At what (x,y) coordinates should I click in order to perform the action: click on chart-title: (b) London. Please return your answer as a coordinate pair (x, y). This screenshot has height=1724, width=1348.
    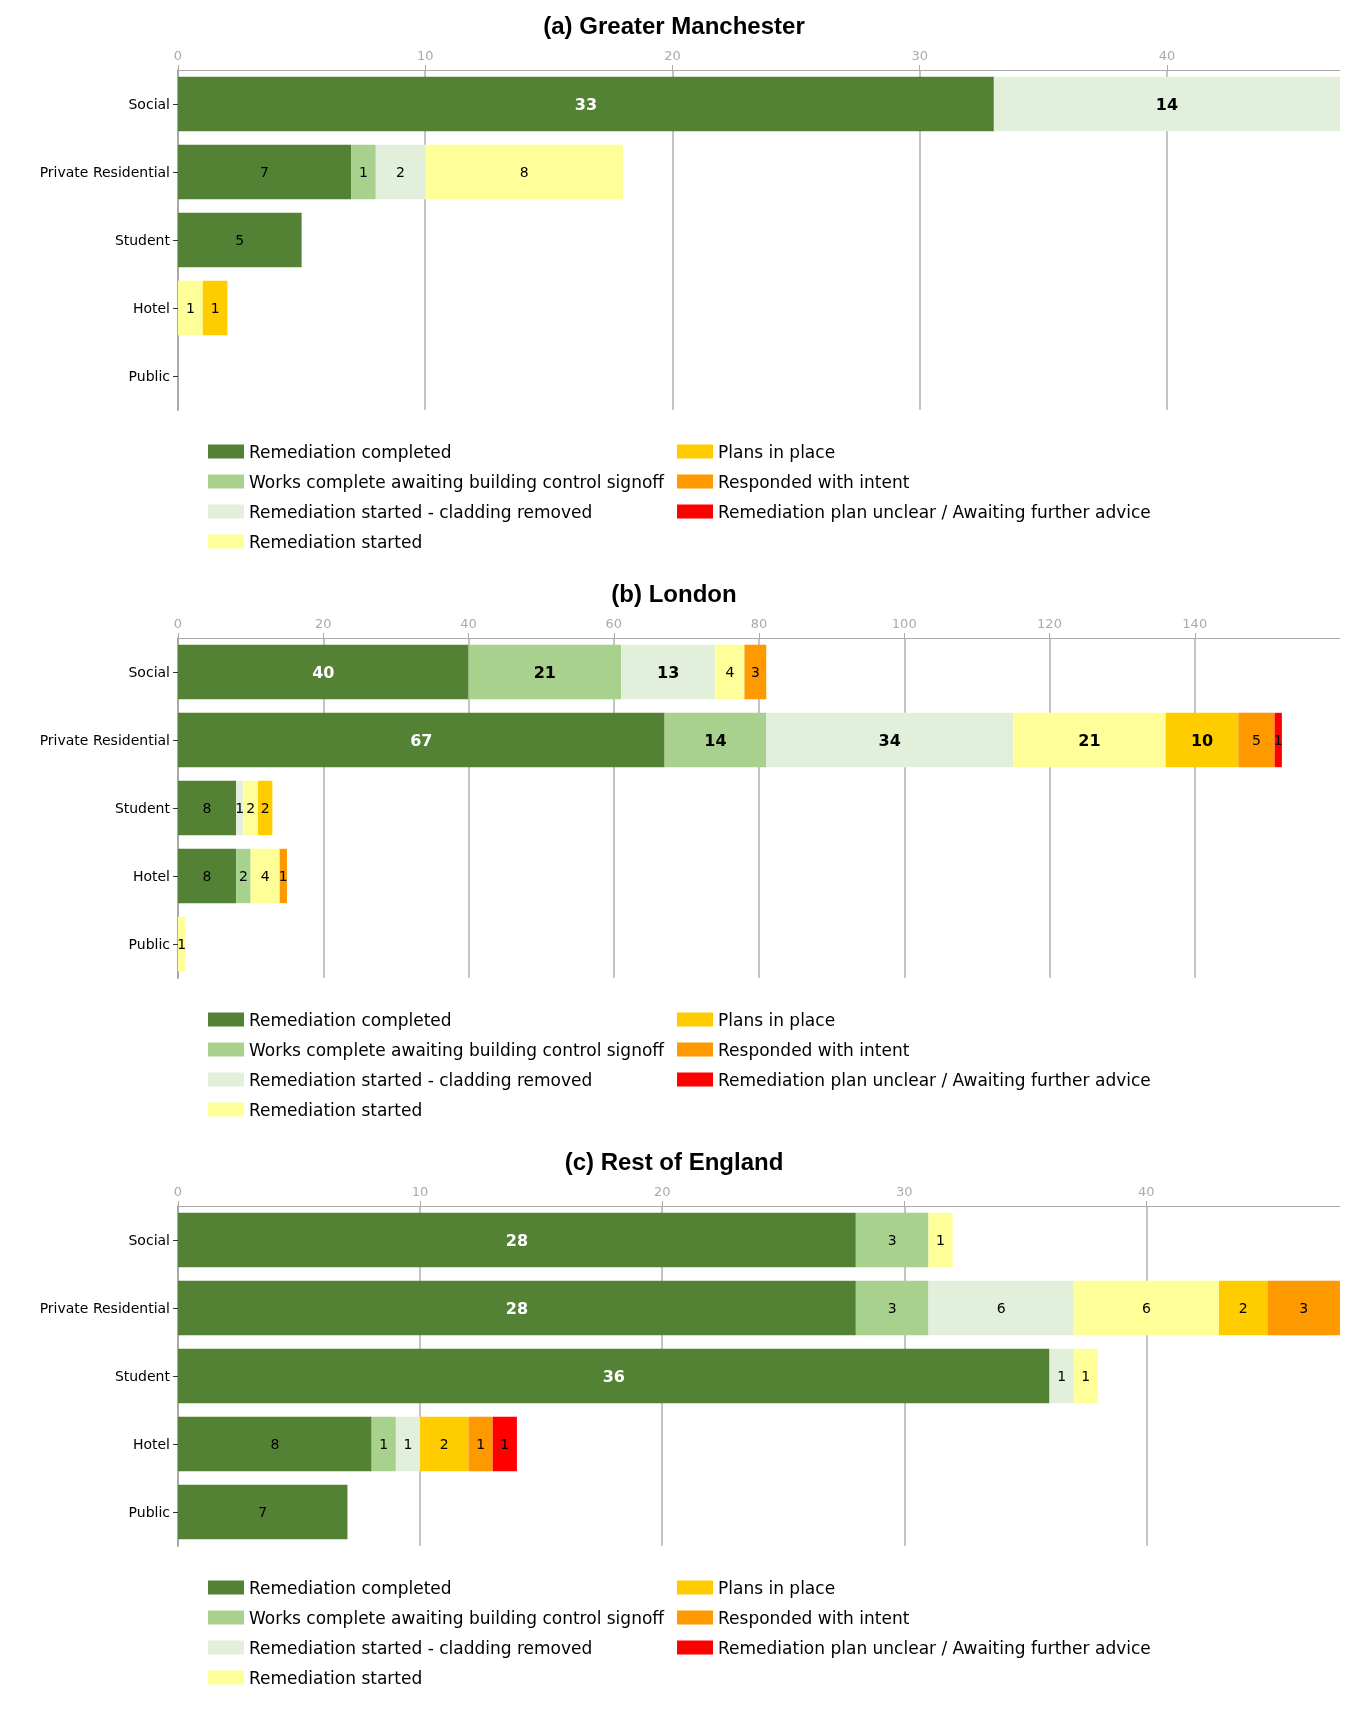
    Looking at the image, I should click on (674, 593).